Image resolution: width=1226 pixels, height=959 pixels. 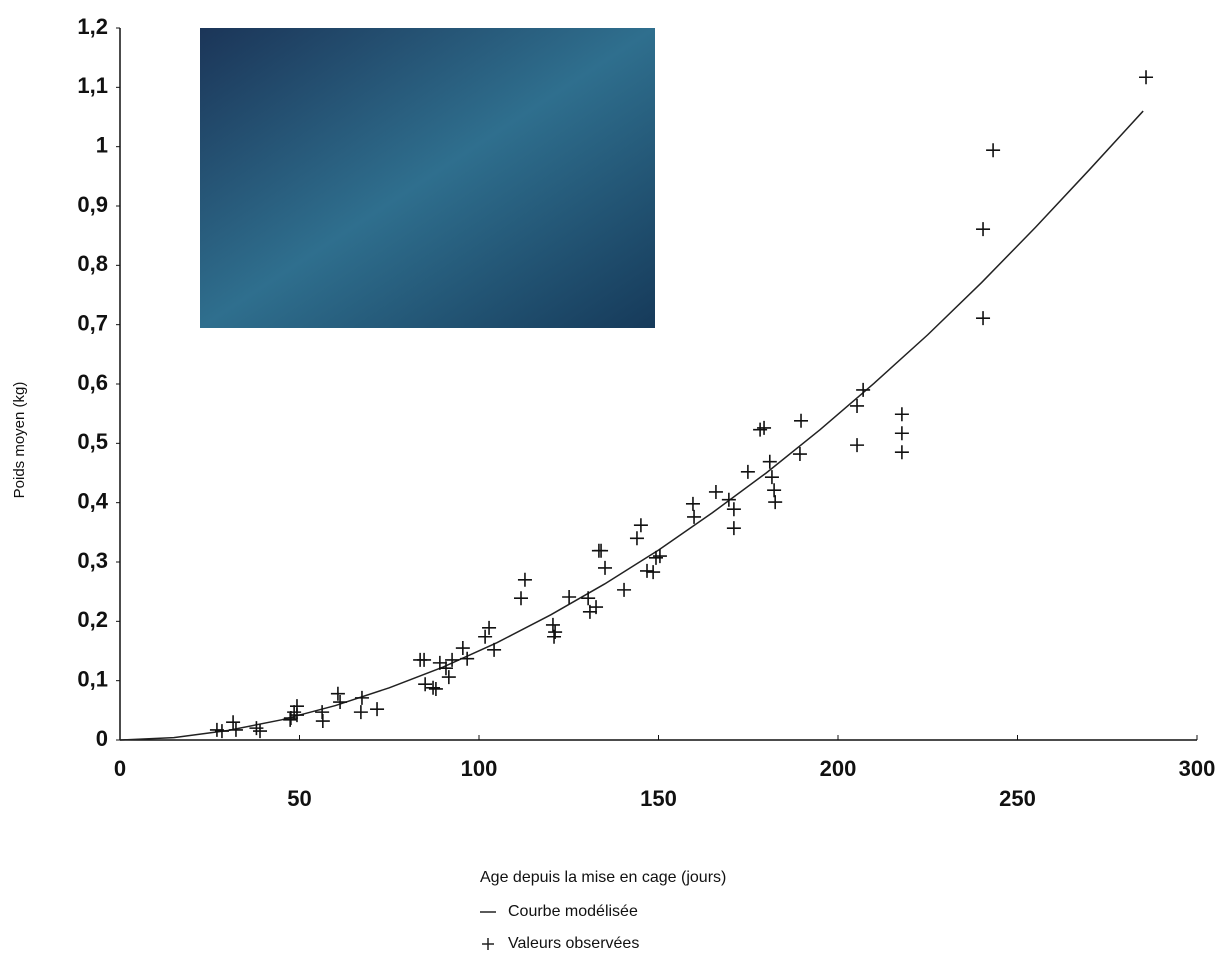 I want to click on y-tick-label: 0,6, so click(x=92, y=382).